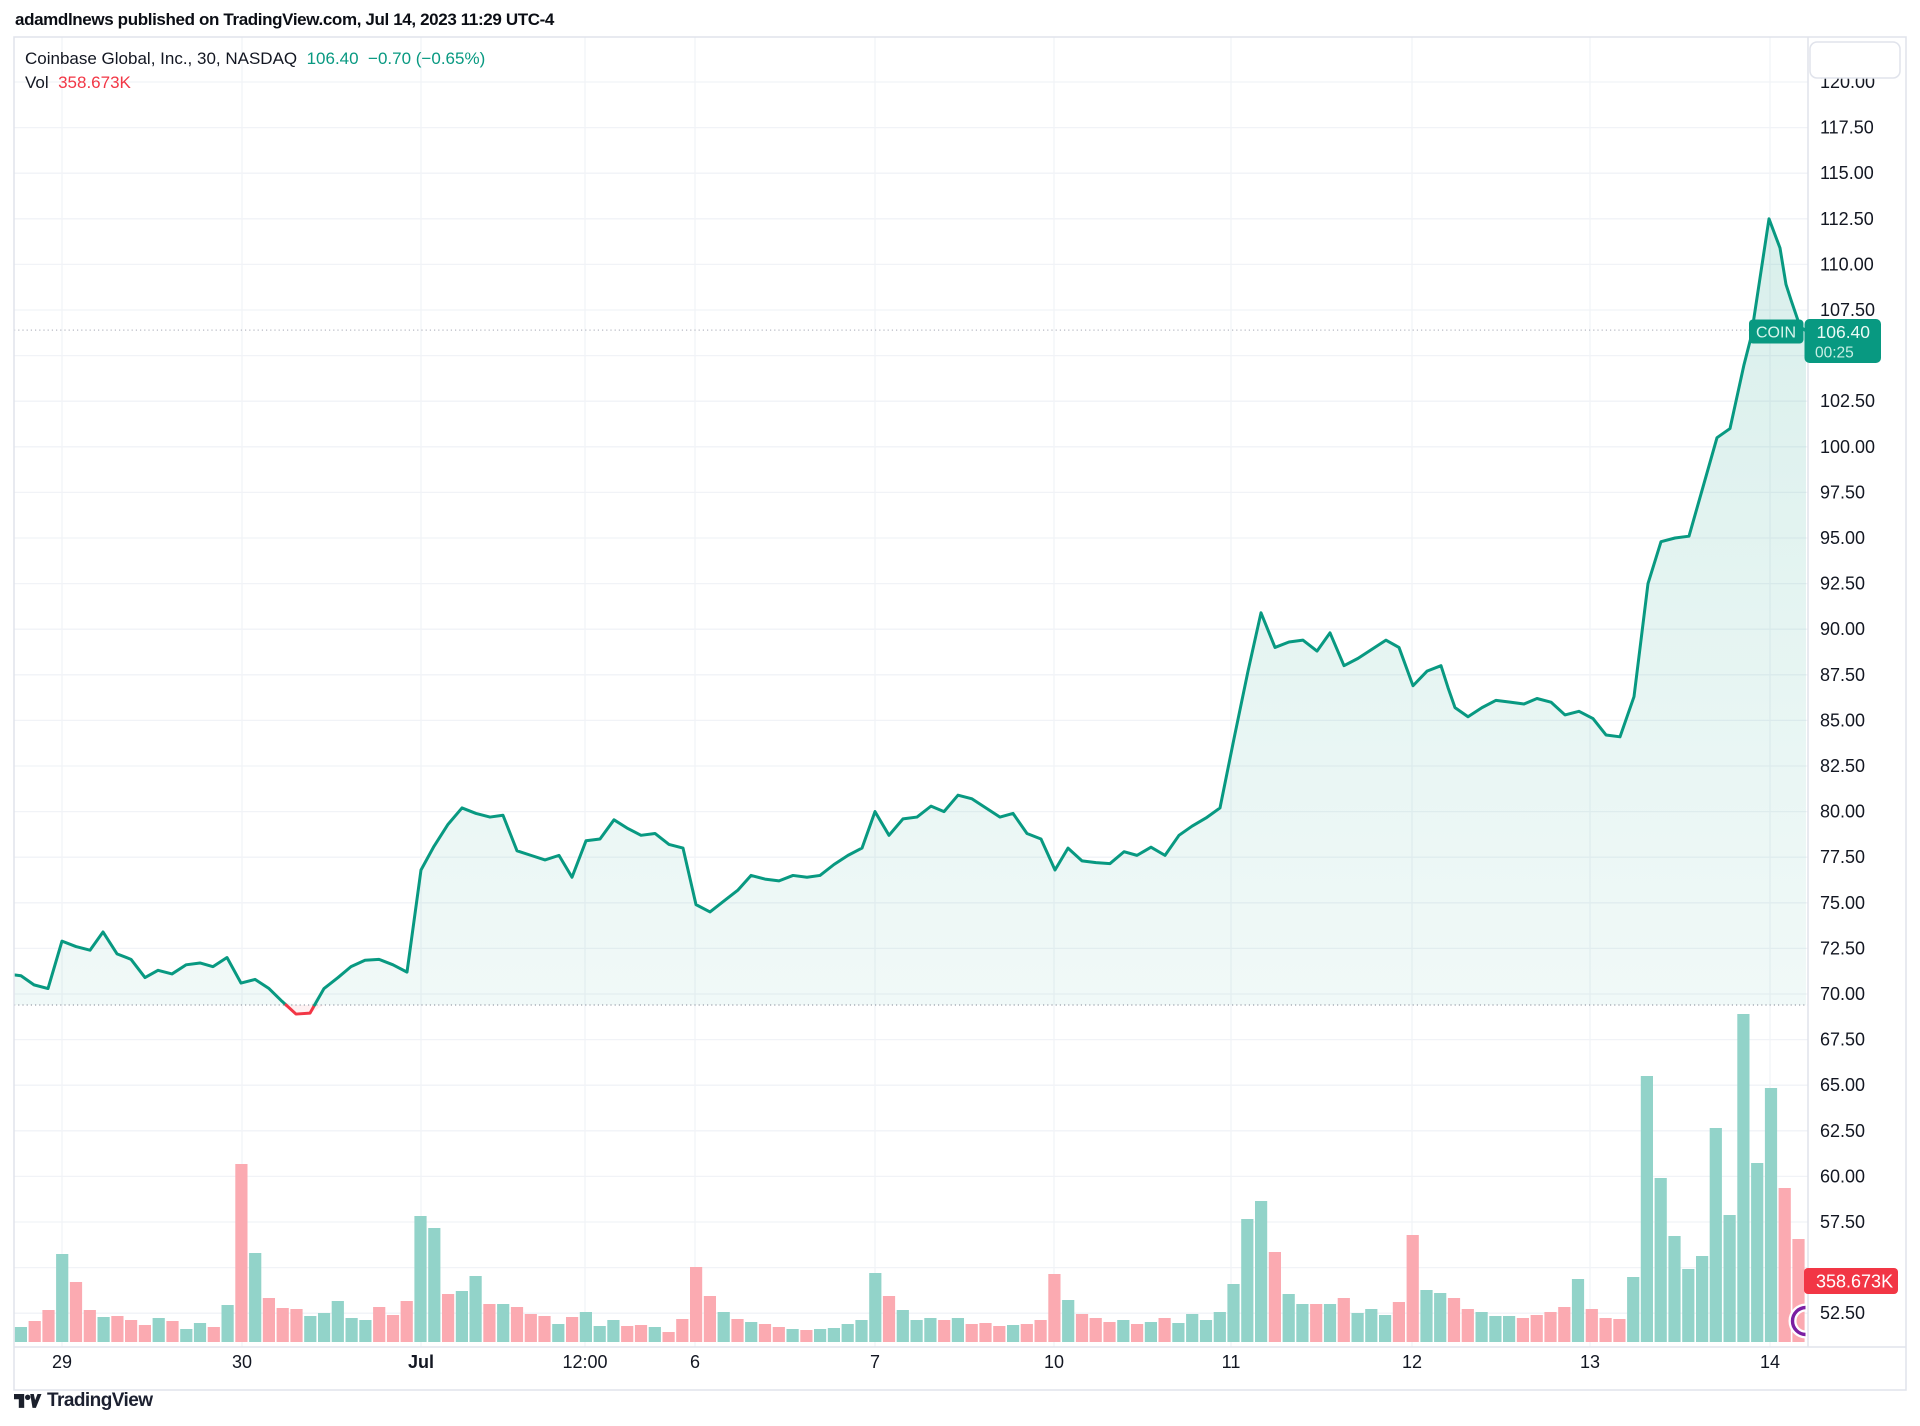  I want to click on svg-text: 12, so click(1412, 1362).